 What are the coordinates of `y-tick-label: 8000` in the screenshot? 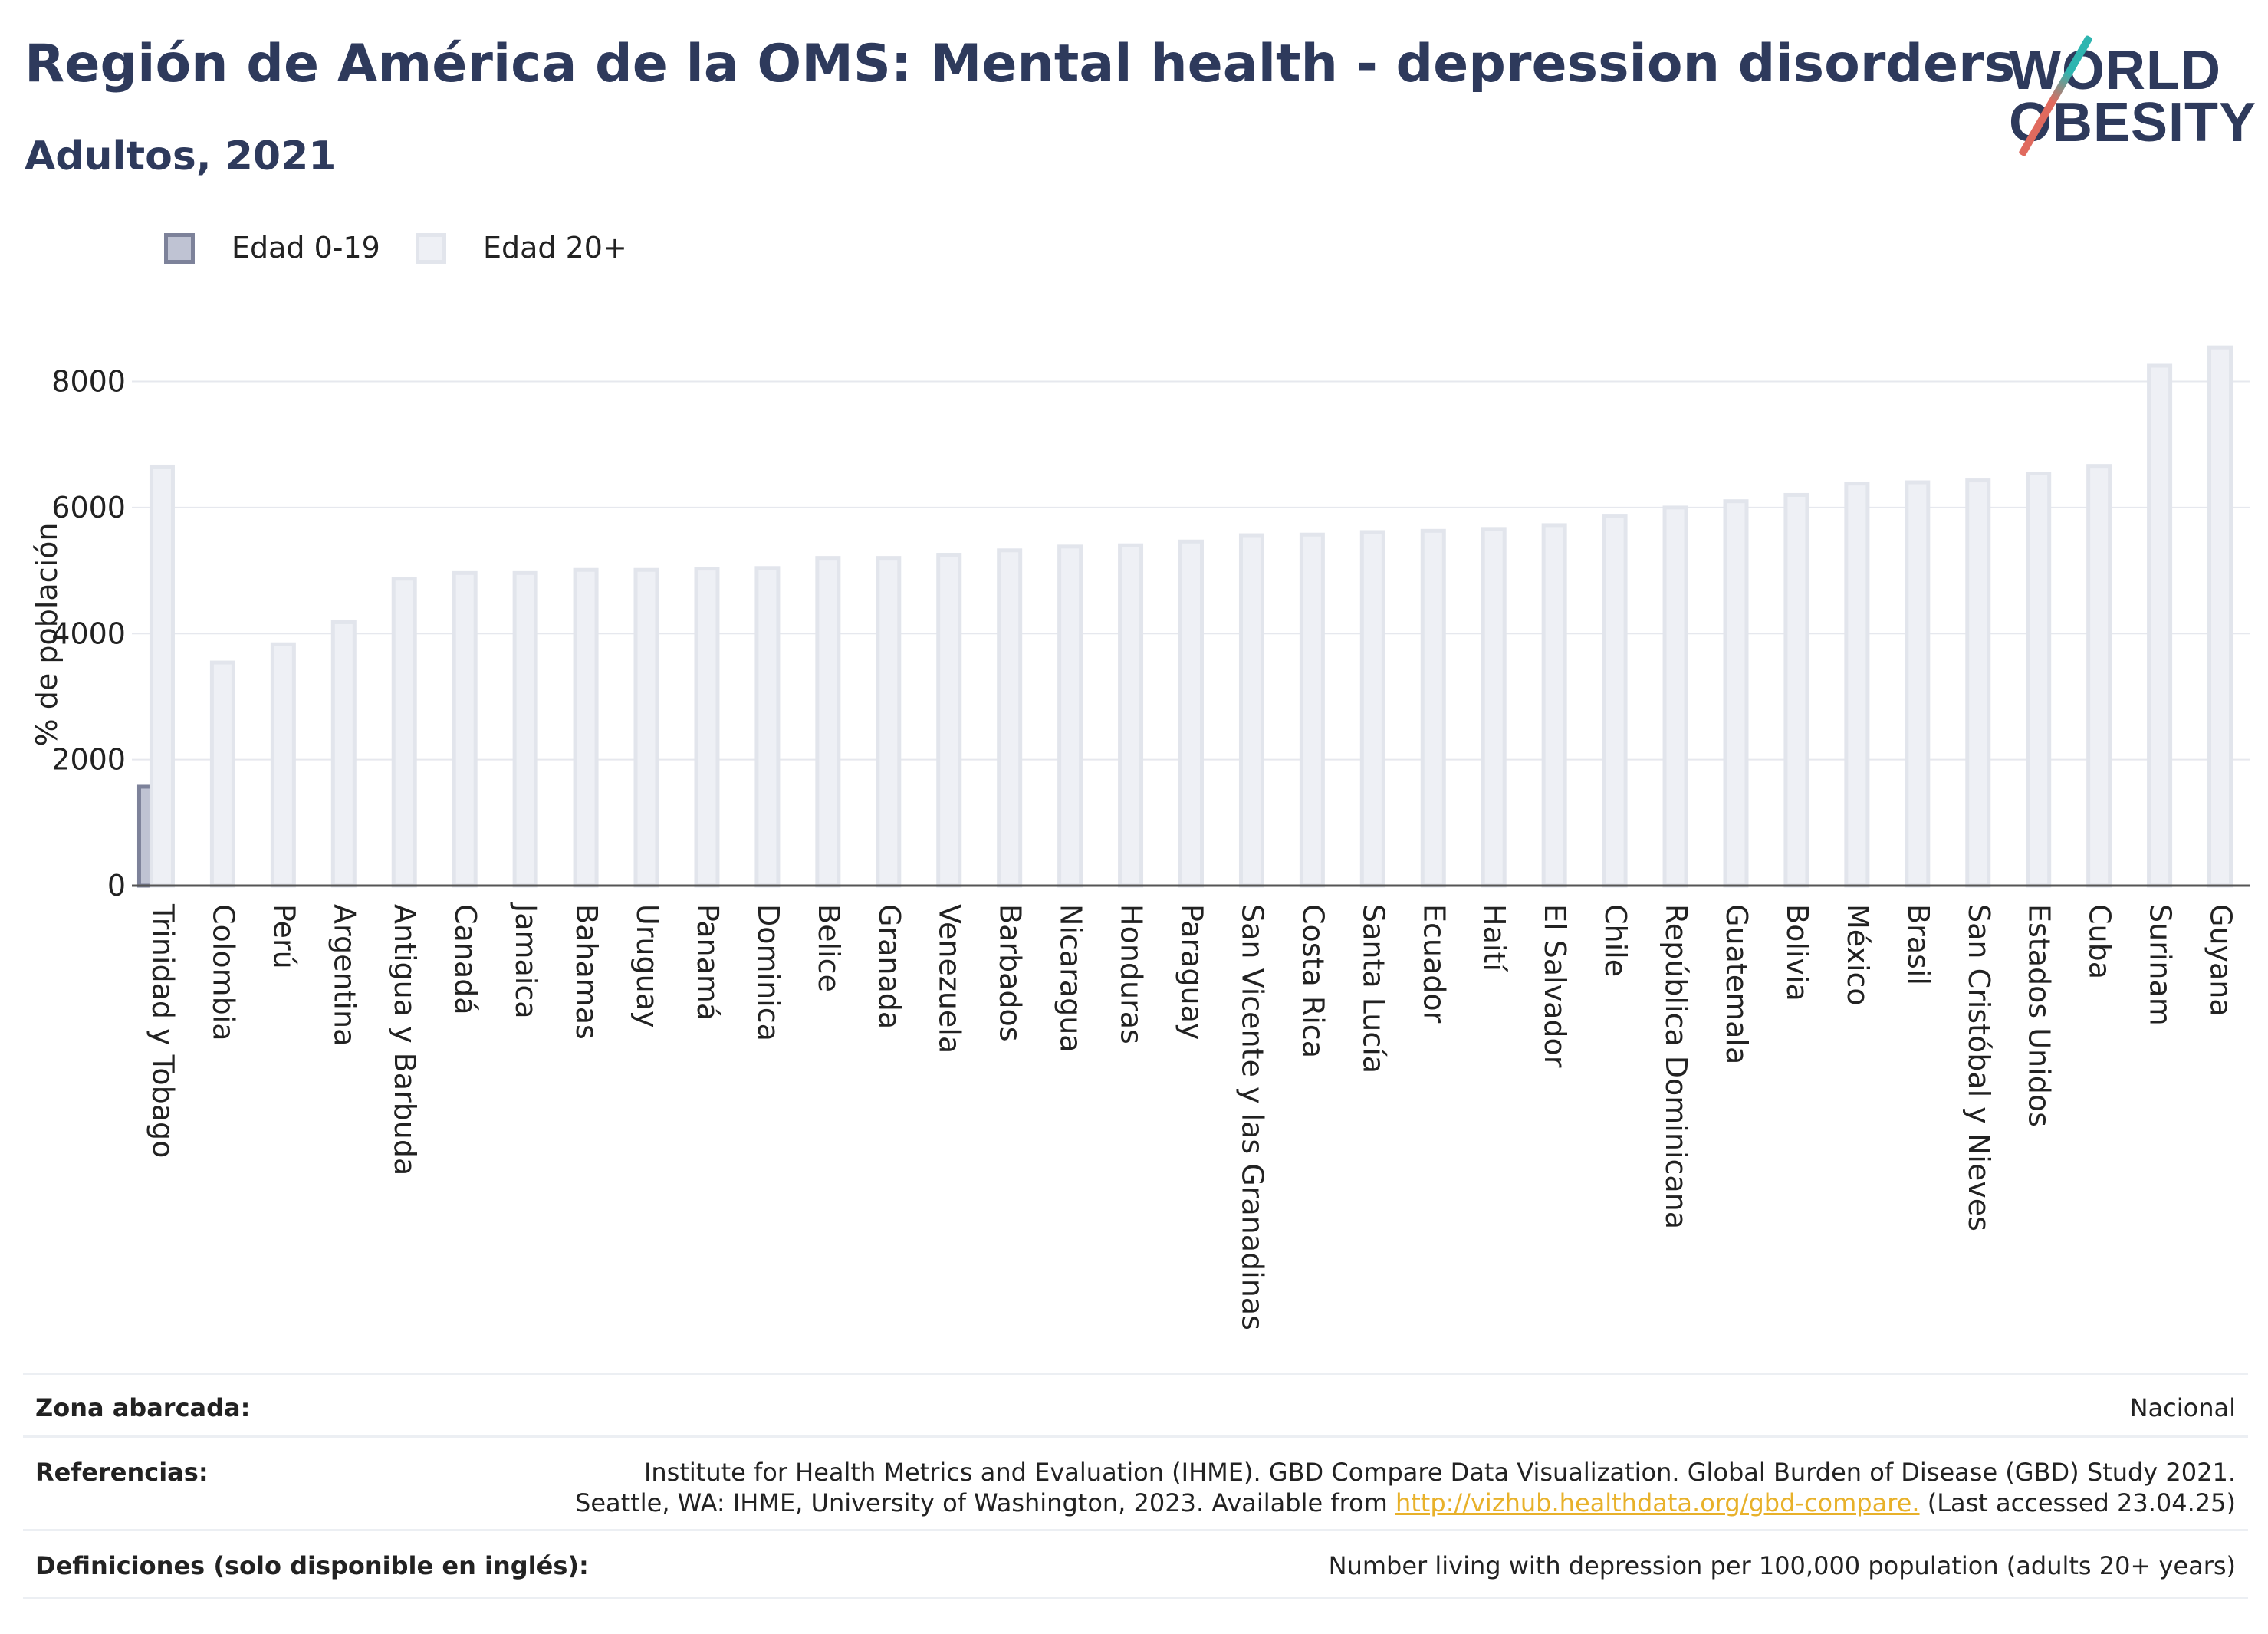 It's located at (88, 382).